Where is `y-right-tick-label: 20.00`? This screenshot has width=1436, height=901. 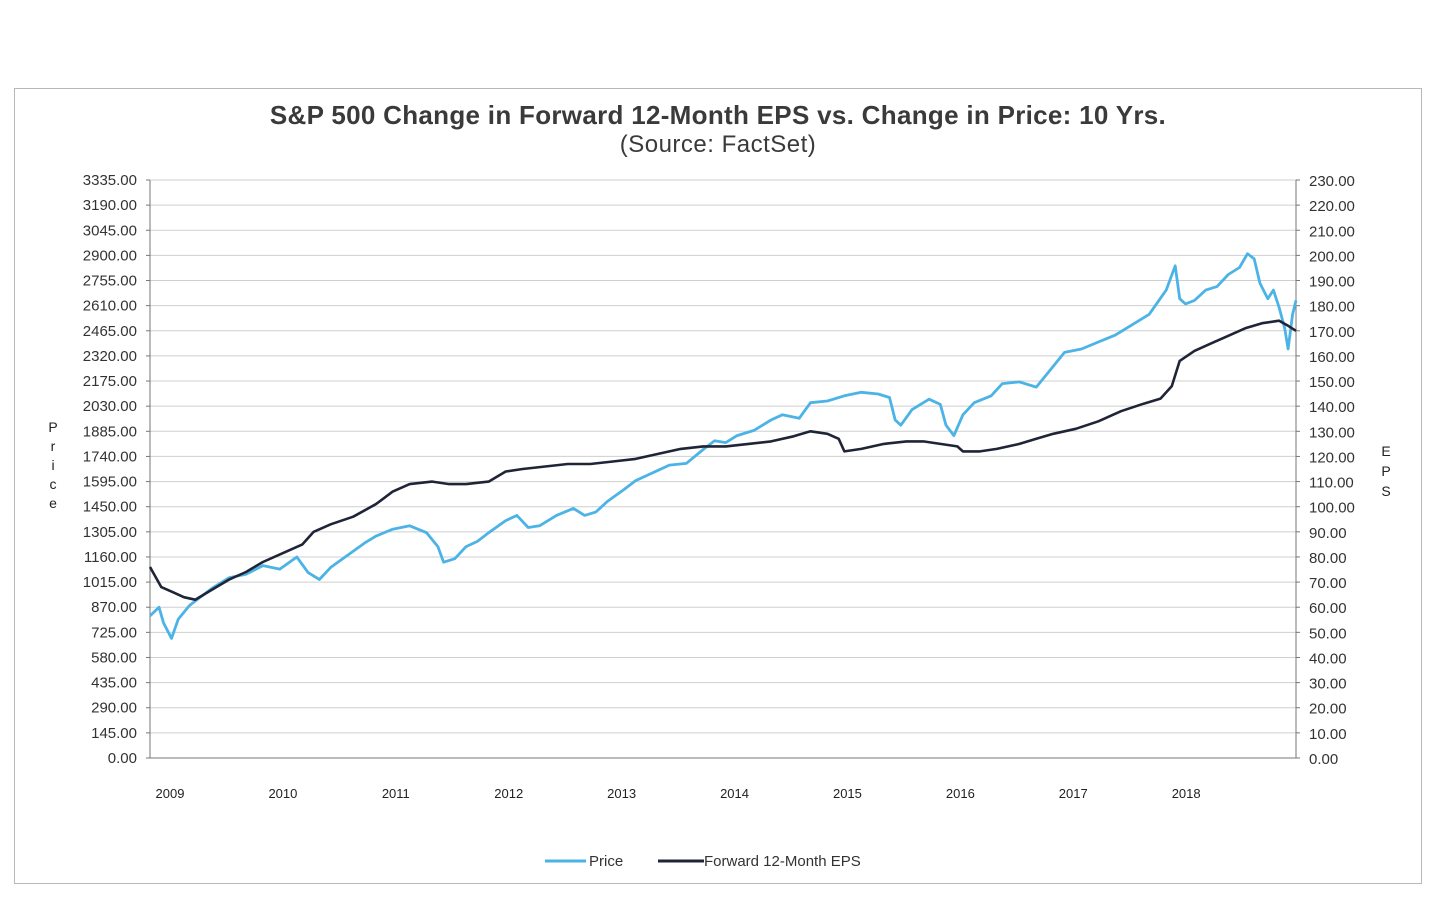
y-right-tick-label: 20.00 is located at coordinates (1328, 709).